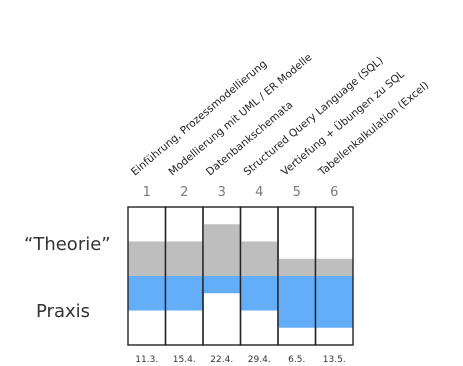  I want to click on session-number-4: 4, so click(259, 192).